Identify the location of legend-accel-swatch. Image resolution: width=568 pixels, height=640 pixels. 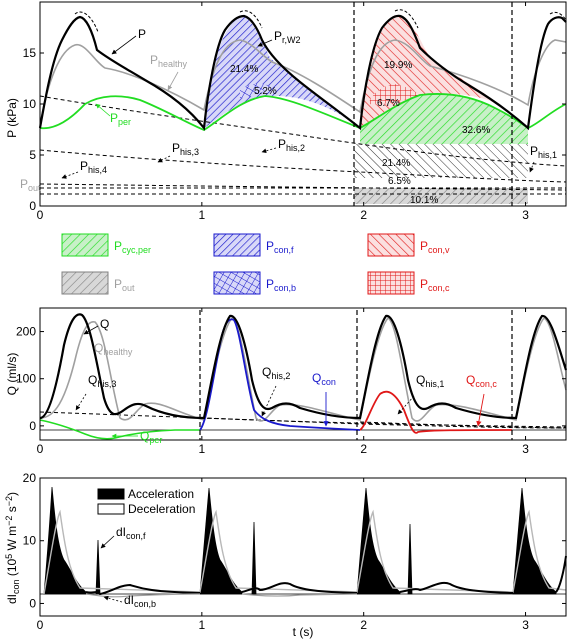
(111, 494).